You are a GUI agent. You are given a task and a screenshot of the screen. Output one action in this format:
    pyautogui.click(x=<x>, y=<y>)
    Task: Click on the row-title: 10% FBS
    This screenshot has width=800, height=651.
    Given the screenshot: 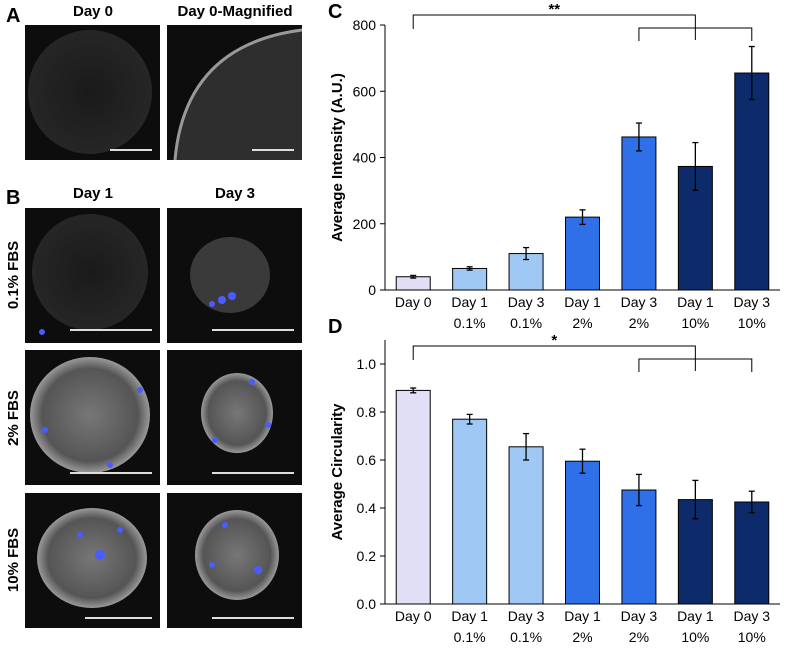 What is the action you would take?
    pyautogui.click(x=13, y=560)
    